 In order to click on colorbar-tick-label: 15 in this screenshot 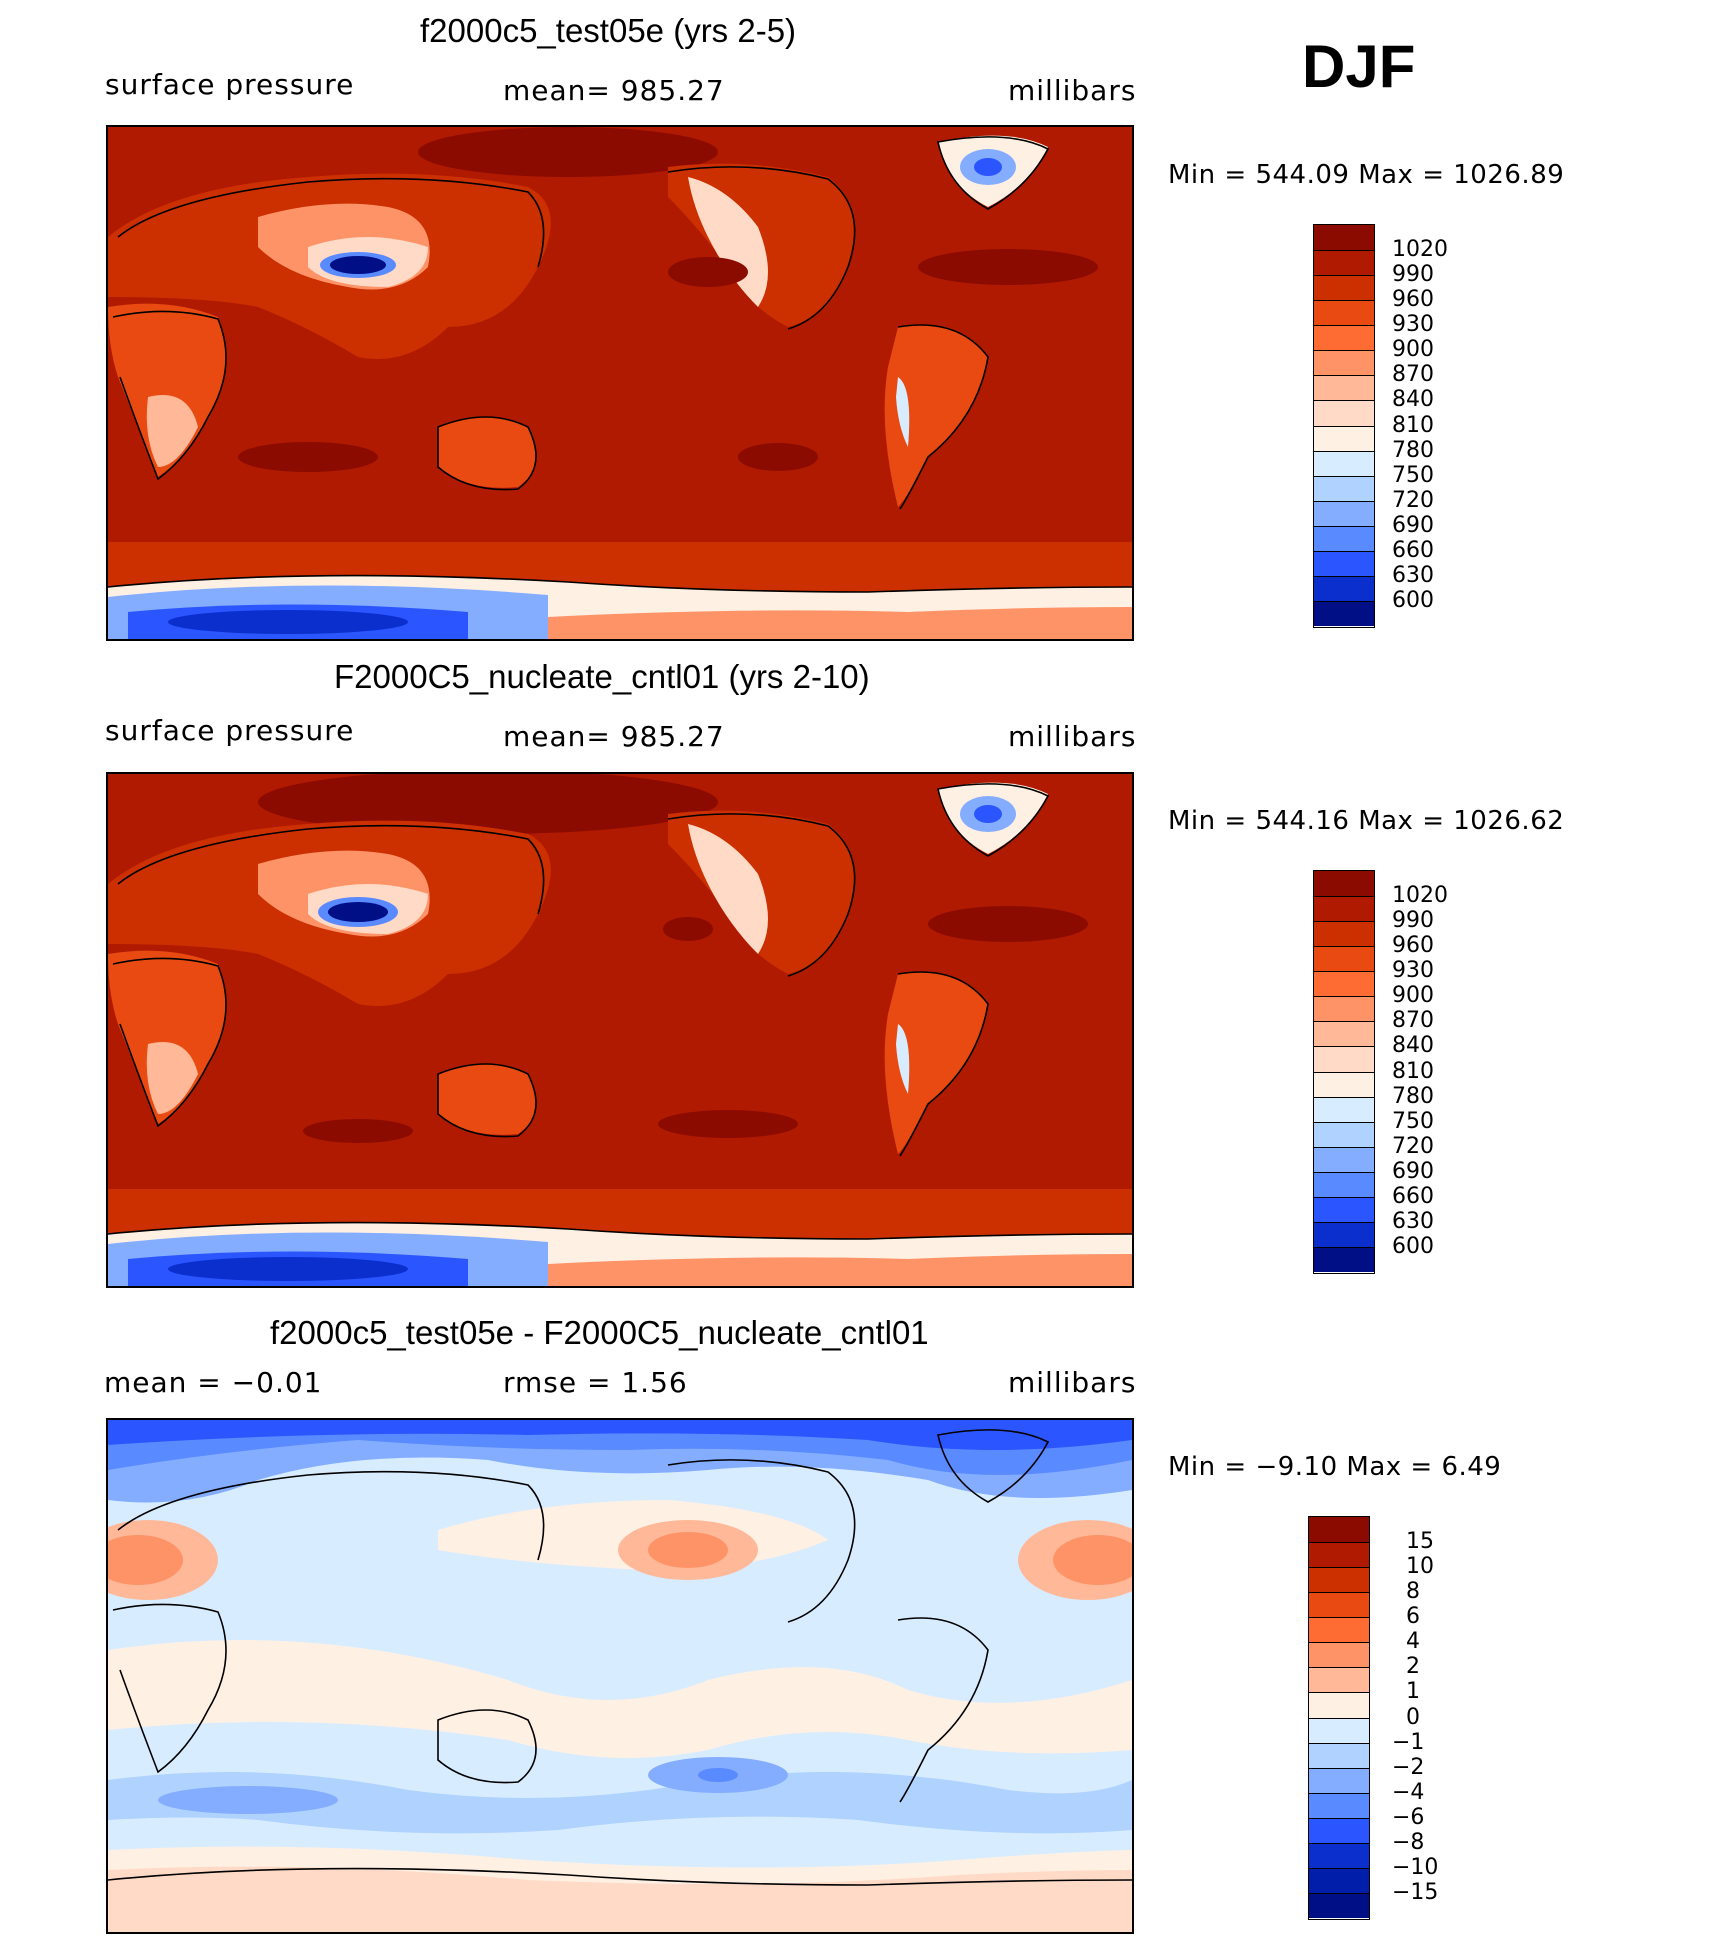, I will do `click(1420, 1542)`.